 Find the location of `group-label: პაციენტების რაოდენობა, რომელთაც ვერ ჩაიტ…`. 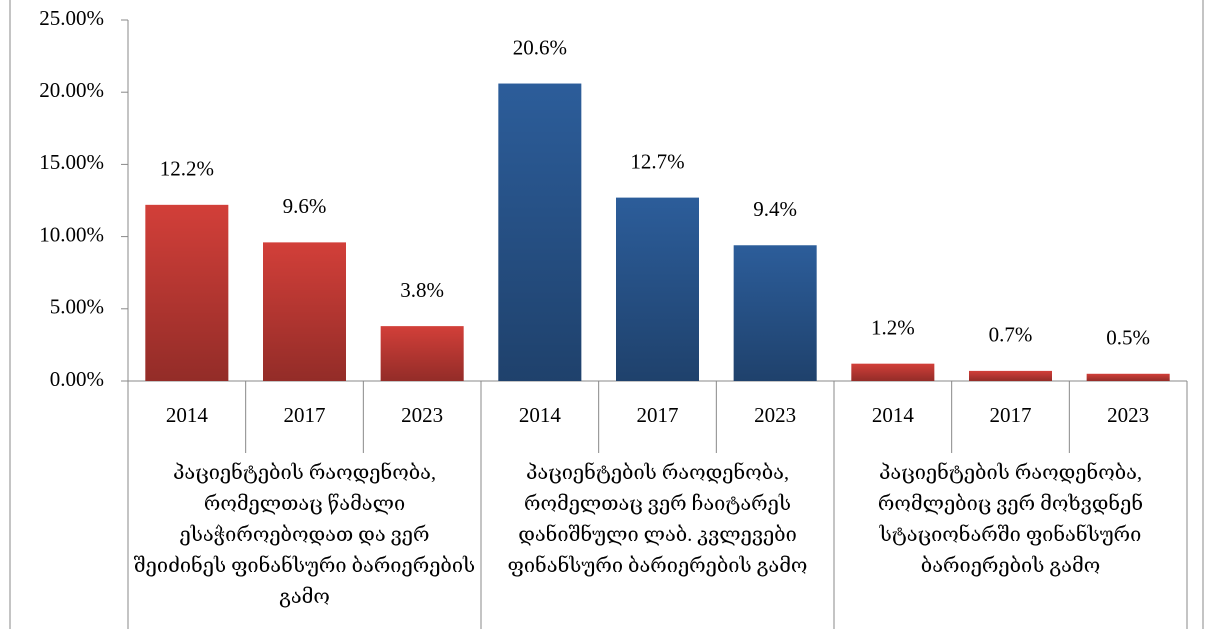

group-label: პაციენტების რაოდენობა, რომელთაც ვერ ჩაიტ… is located at coordinates (657, 519).